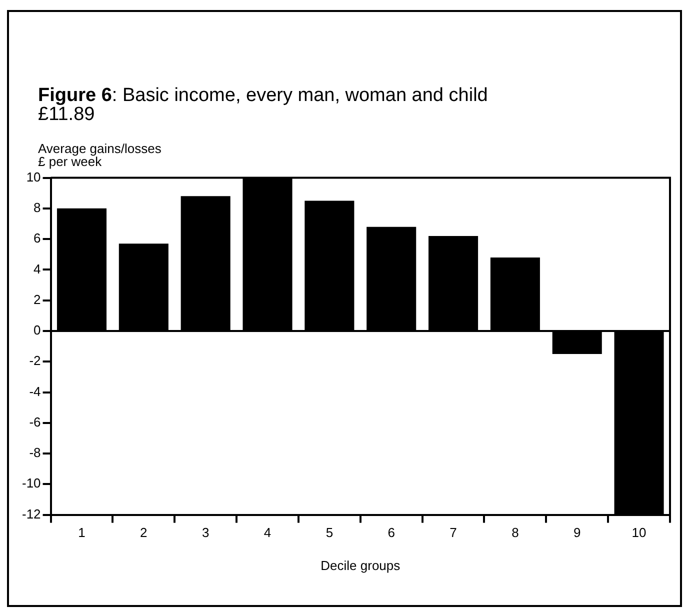 The image size is (690, 615). What do you see at coordinates (35, 391) in the screenshot?
I see `y-tick-label: -4` at bounding box center [35, 391].